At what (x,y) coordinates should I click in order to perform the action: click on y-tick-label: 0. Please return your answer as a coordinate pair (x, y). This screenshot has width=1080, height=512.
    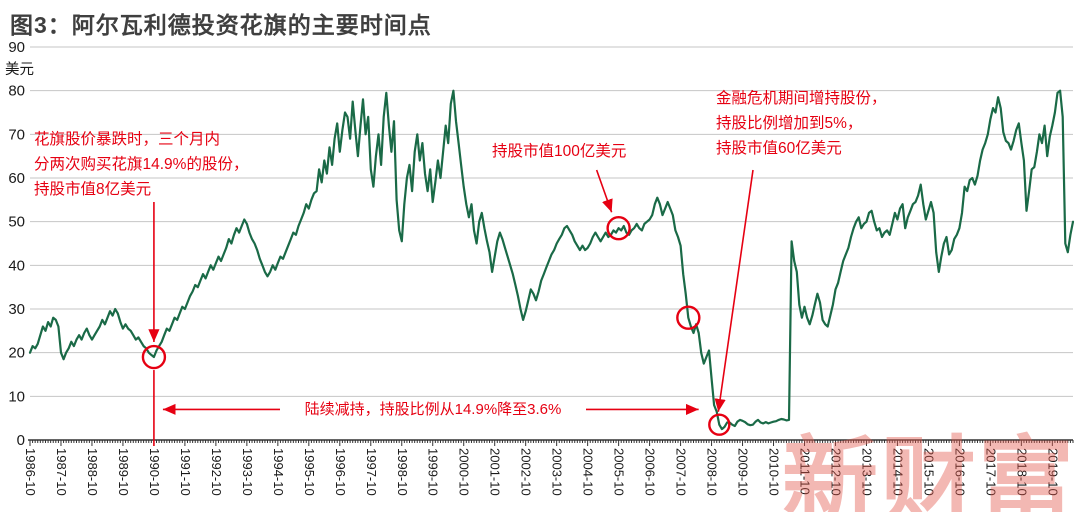
    Looking at the image, I should click on (21, 440).